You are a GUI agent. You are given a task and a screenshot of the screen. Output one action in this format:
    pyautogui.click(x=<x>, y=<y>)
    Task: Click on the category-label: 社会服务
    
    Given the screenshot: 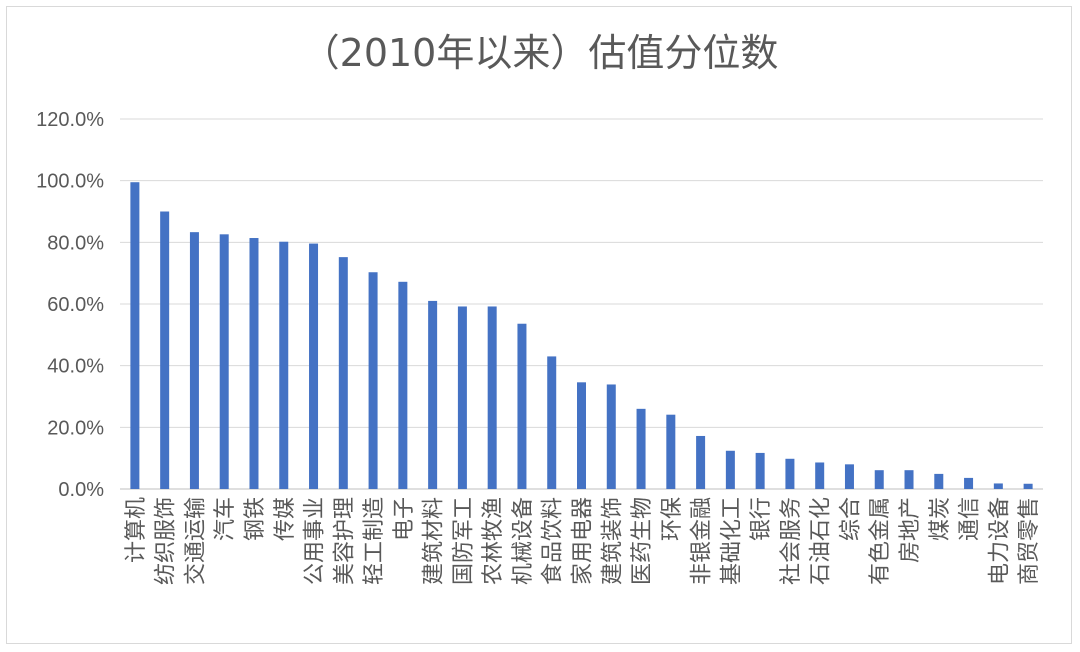 What is the action you would take?
    pyautogui.click(x=791, y=541)
    